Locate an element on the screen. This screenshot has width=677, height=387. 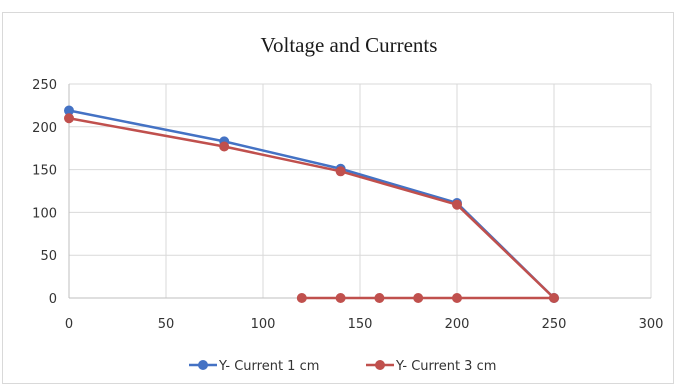
legend-label-2: Y- Current 3 cm is located at coordinates (445, 366).